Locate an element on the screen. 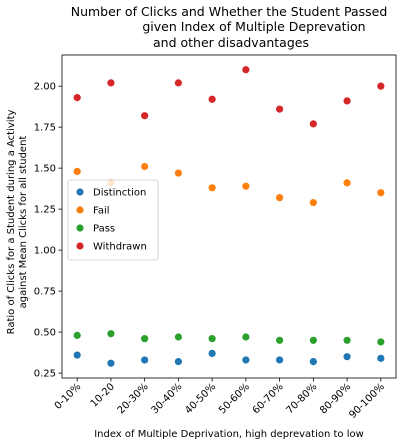 This screenshot has height=446, width=405. y-tick-label: 1.00 is located at coordinates (45, 251).